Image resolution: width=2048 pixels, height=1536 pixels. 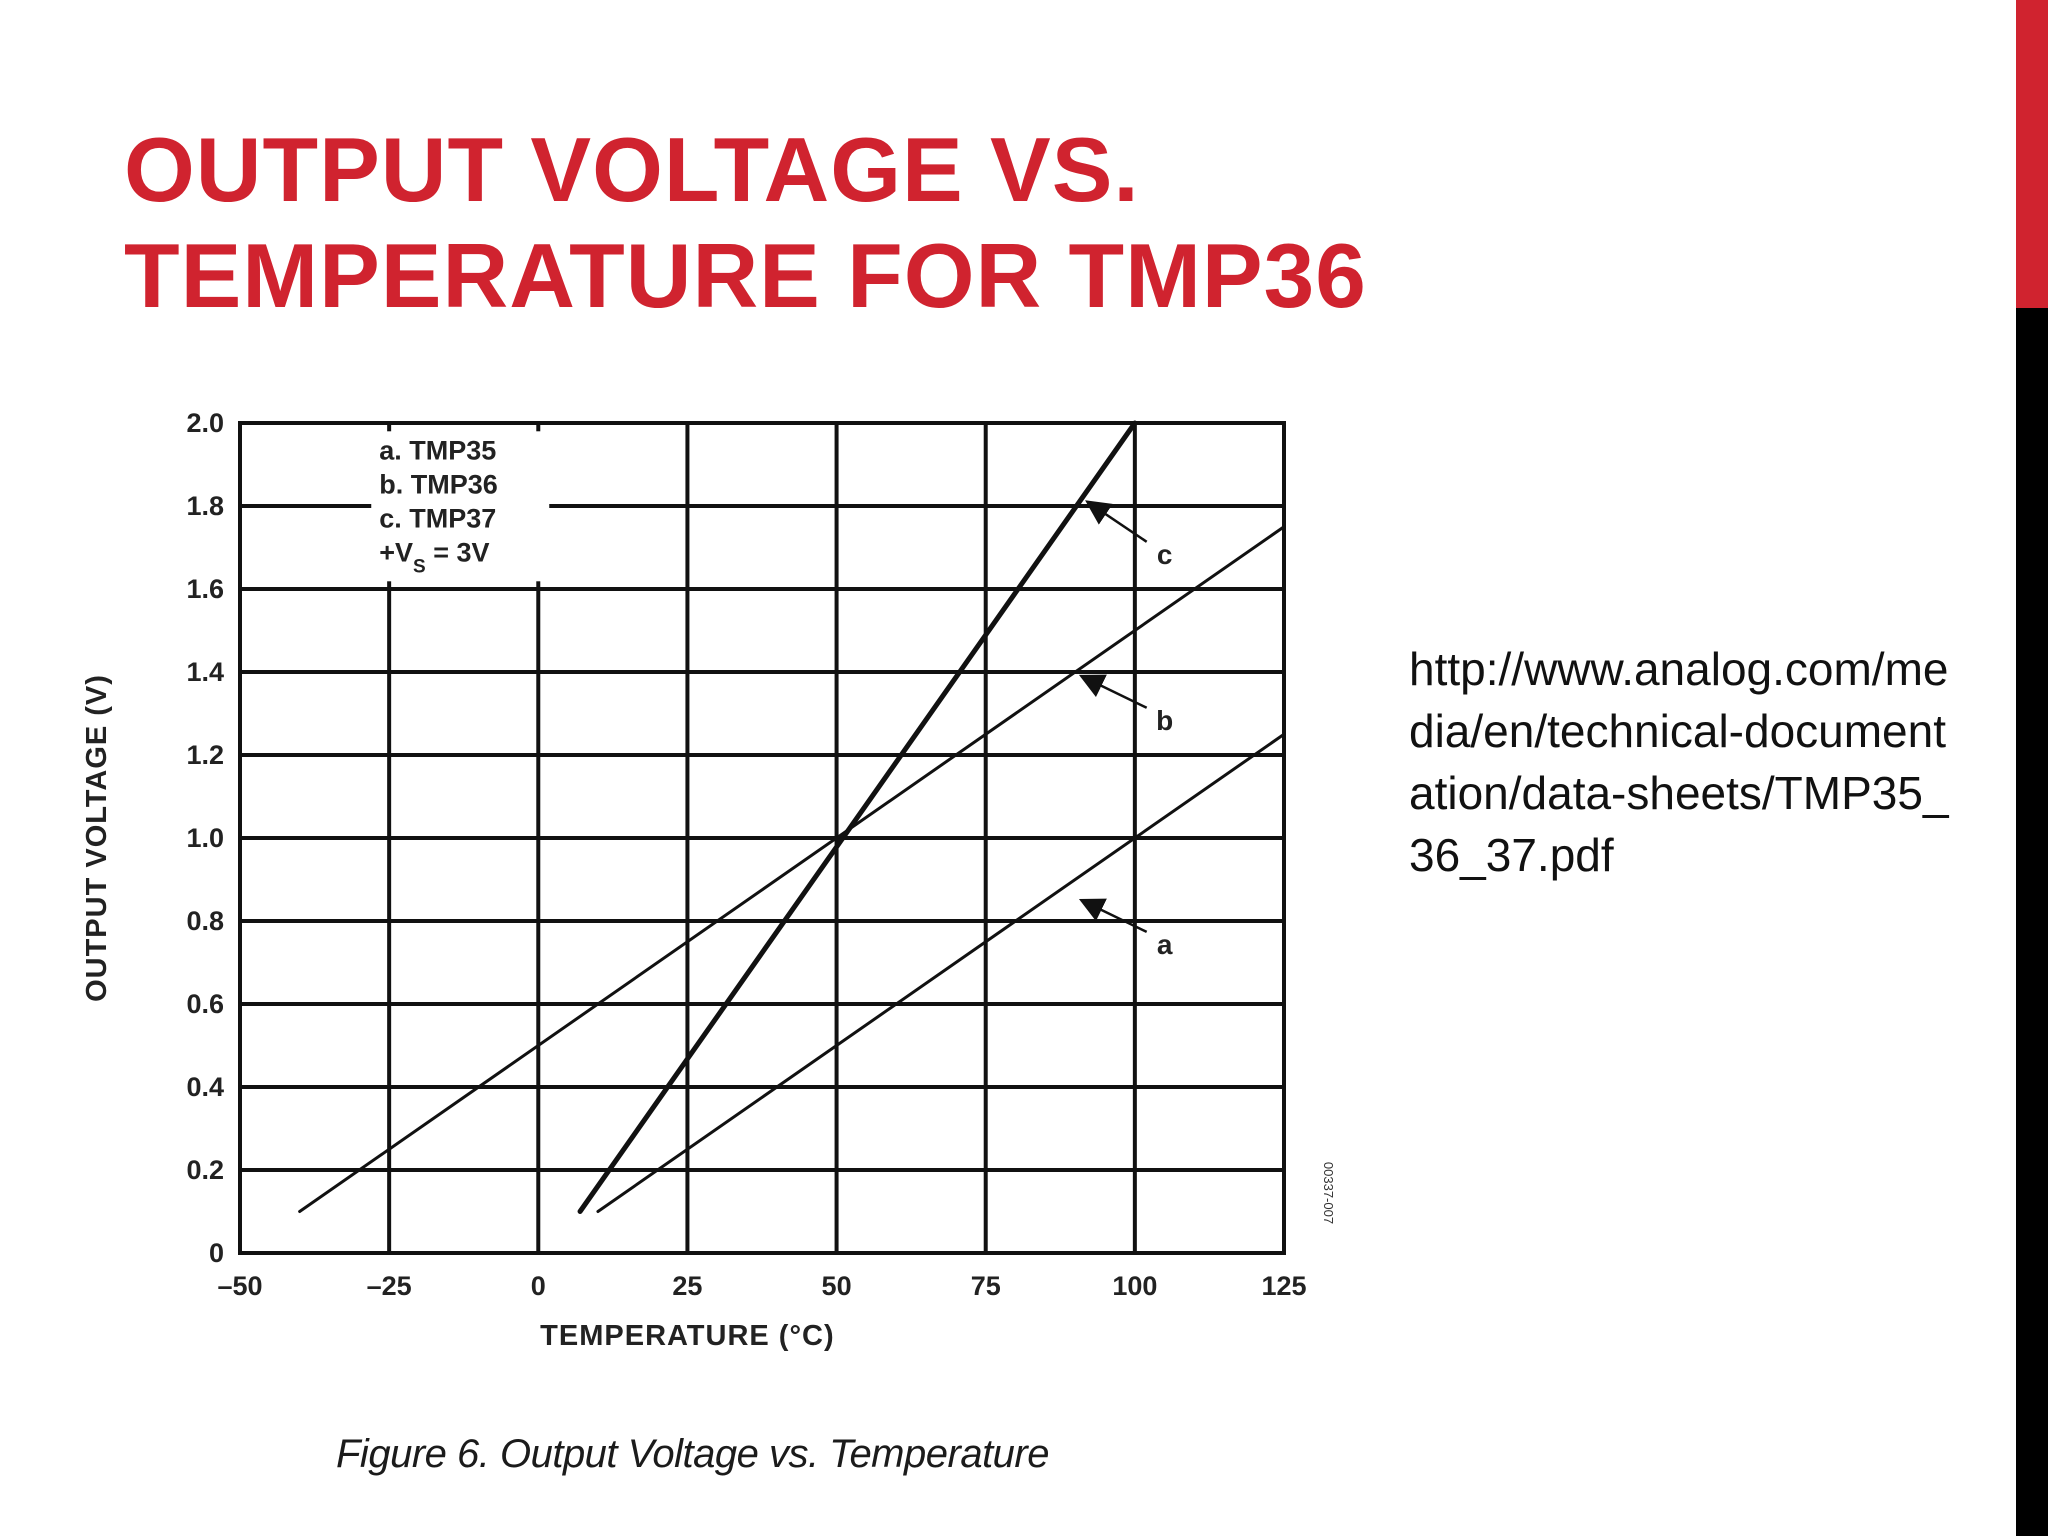 What do you see at coordinates (538, 1286) in the screenshot?
I see `x-tick-label-2: 0` at bounding box center [538, 1286].